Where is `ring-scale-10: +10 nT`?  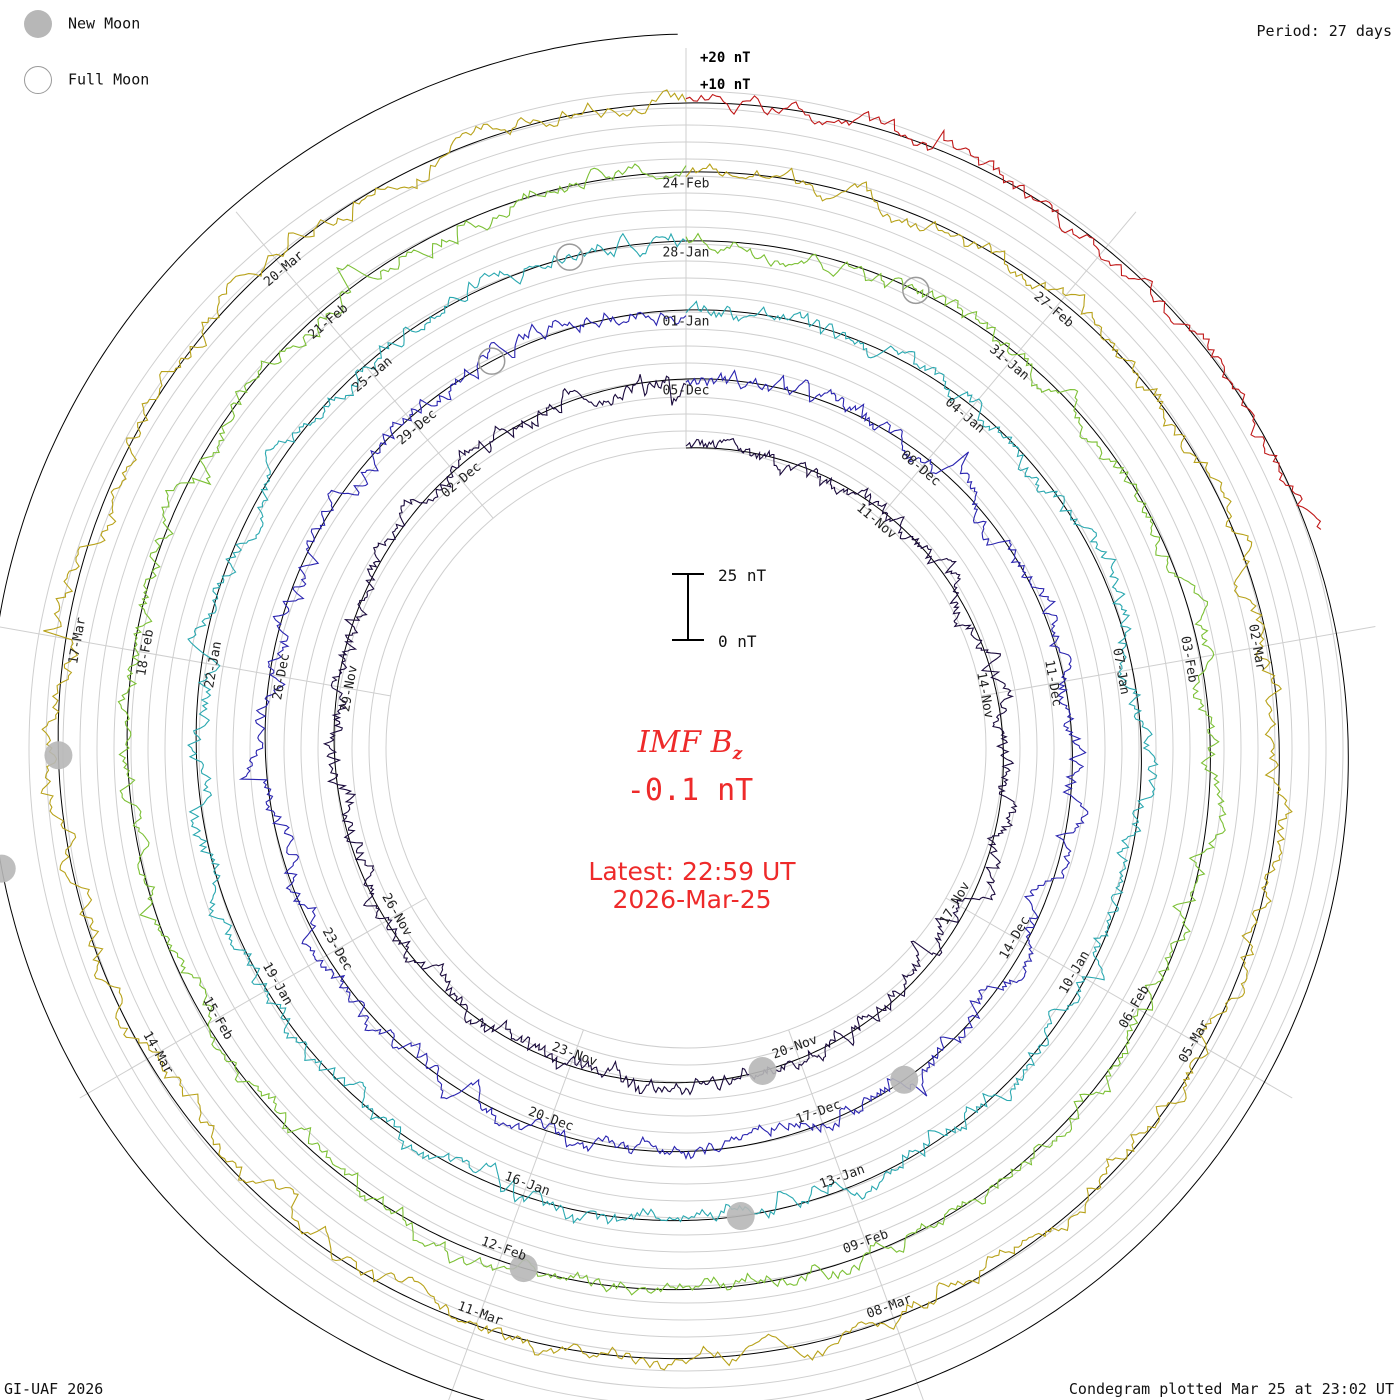
ring-scale-10: +10 nT is located at coordinates (725, 85).